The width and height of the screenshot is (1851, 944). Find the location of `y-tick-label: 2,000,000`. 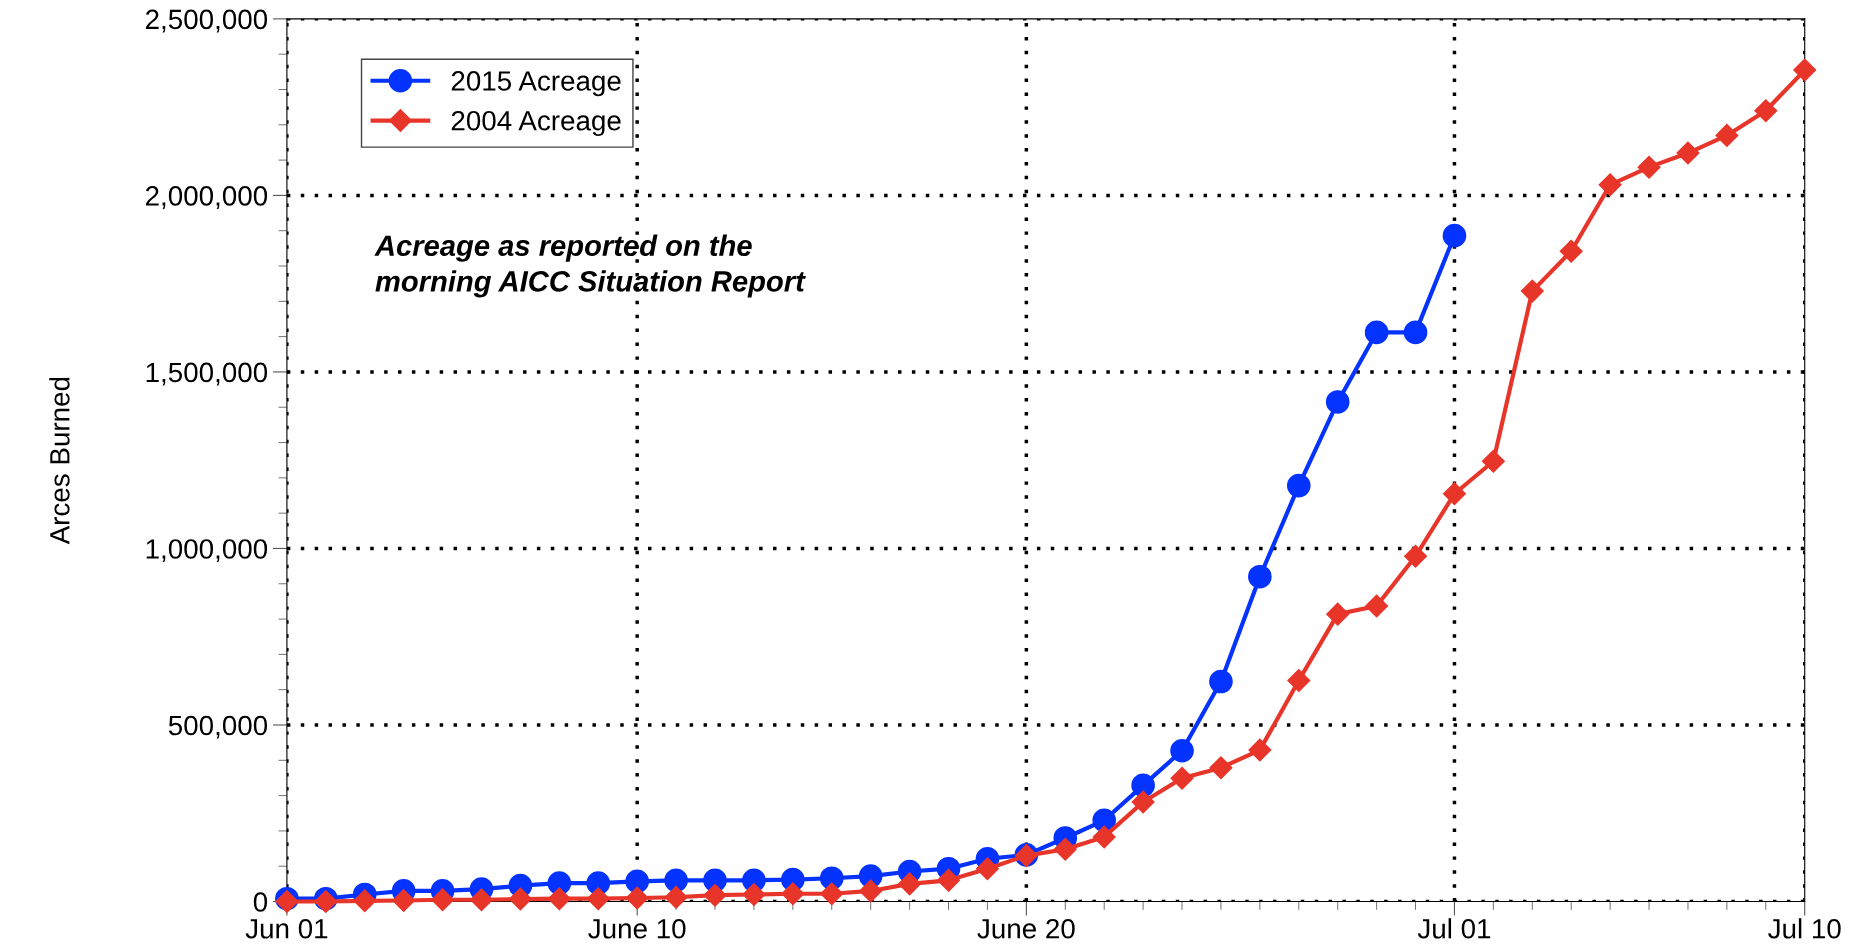

y-tick-label: 2,000,000 is located at coordinates (206, 198).